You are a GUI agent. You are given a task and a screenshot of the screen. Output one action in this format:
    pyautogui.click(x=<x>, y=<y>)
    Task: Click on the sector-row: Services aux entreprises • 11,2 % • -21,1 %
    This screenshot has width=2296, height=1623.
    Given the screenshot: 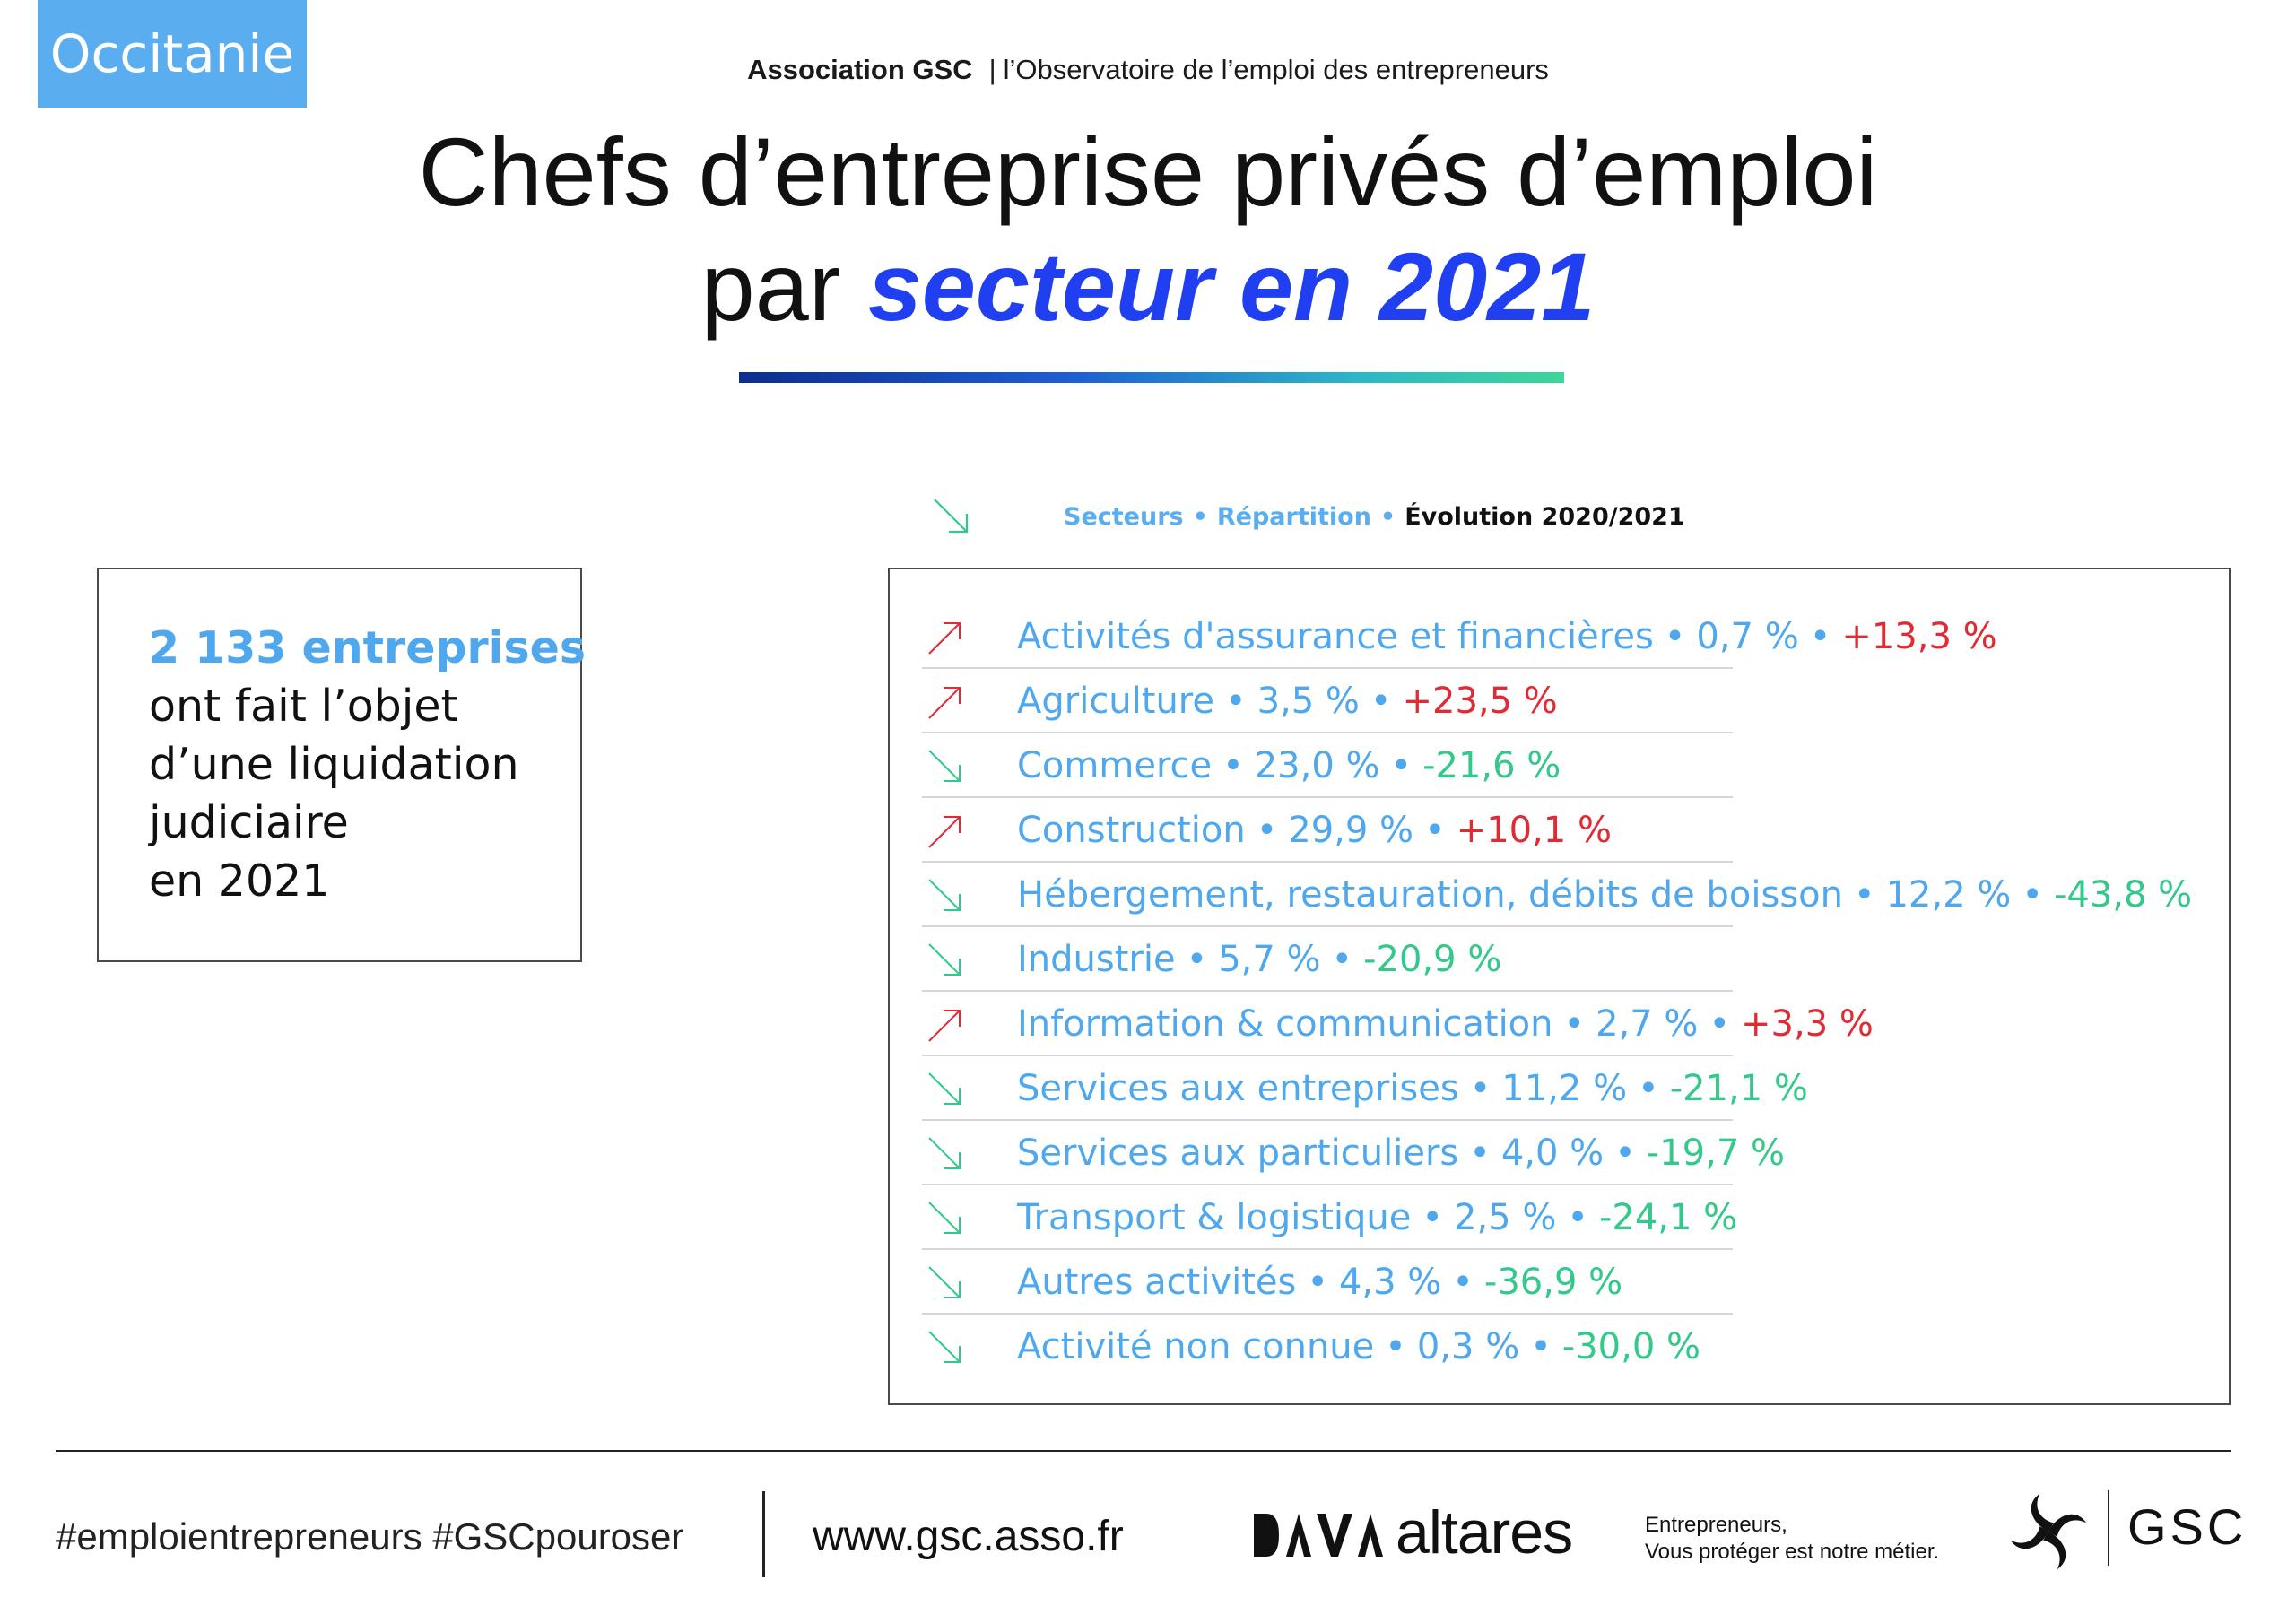 What is the action you would take?
    pyautogui.click(x=1557, y=1088)
    